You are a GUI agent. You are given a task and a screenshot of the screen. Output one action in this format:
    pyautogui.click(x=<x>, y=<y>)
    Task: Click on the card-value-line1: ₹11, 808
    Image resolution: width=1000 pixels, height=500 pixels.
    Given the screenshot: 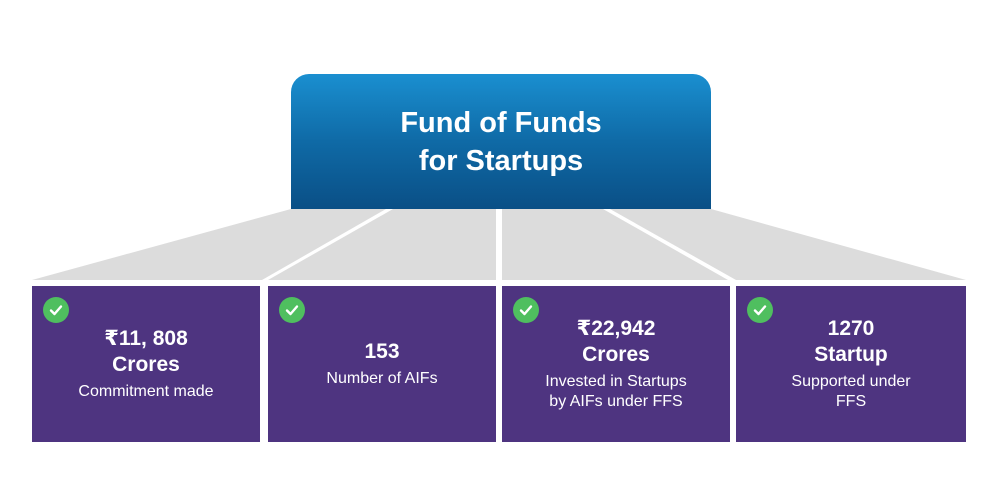 What is the action you would take?
    pyautogui.click(x=146, y=338)
    